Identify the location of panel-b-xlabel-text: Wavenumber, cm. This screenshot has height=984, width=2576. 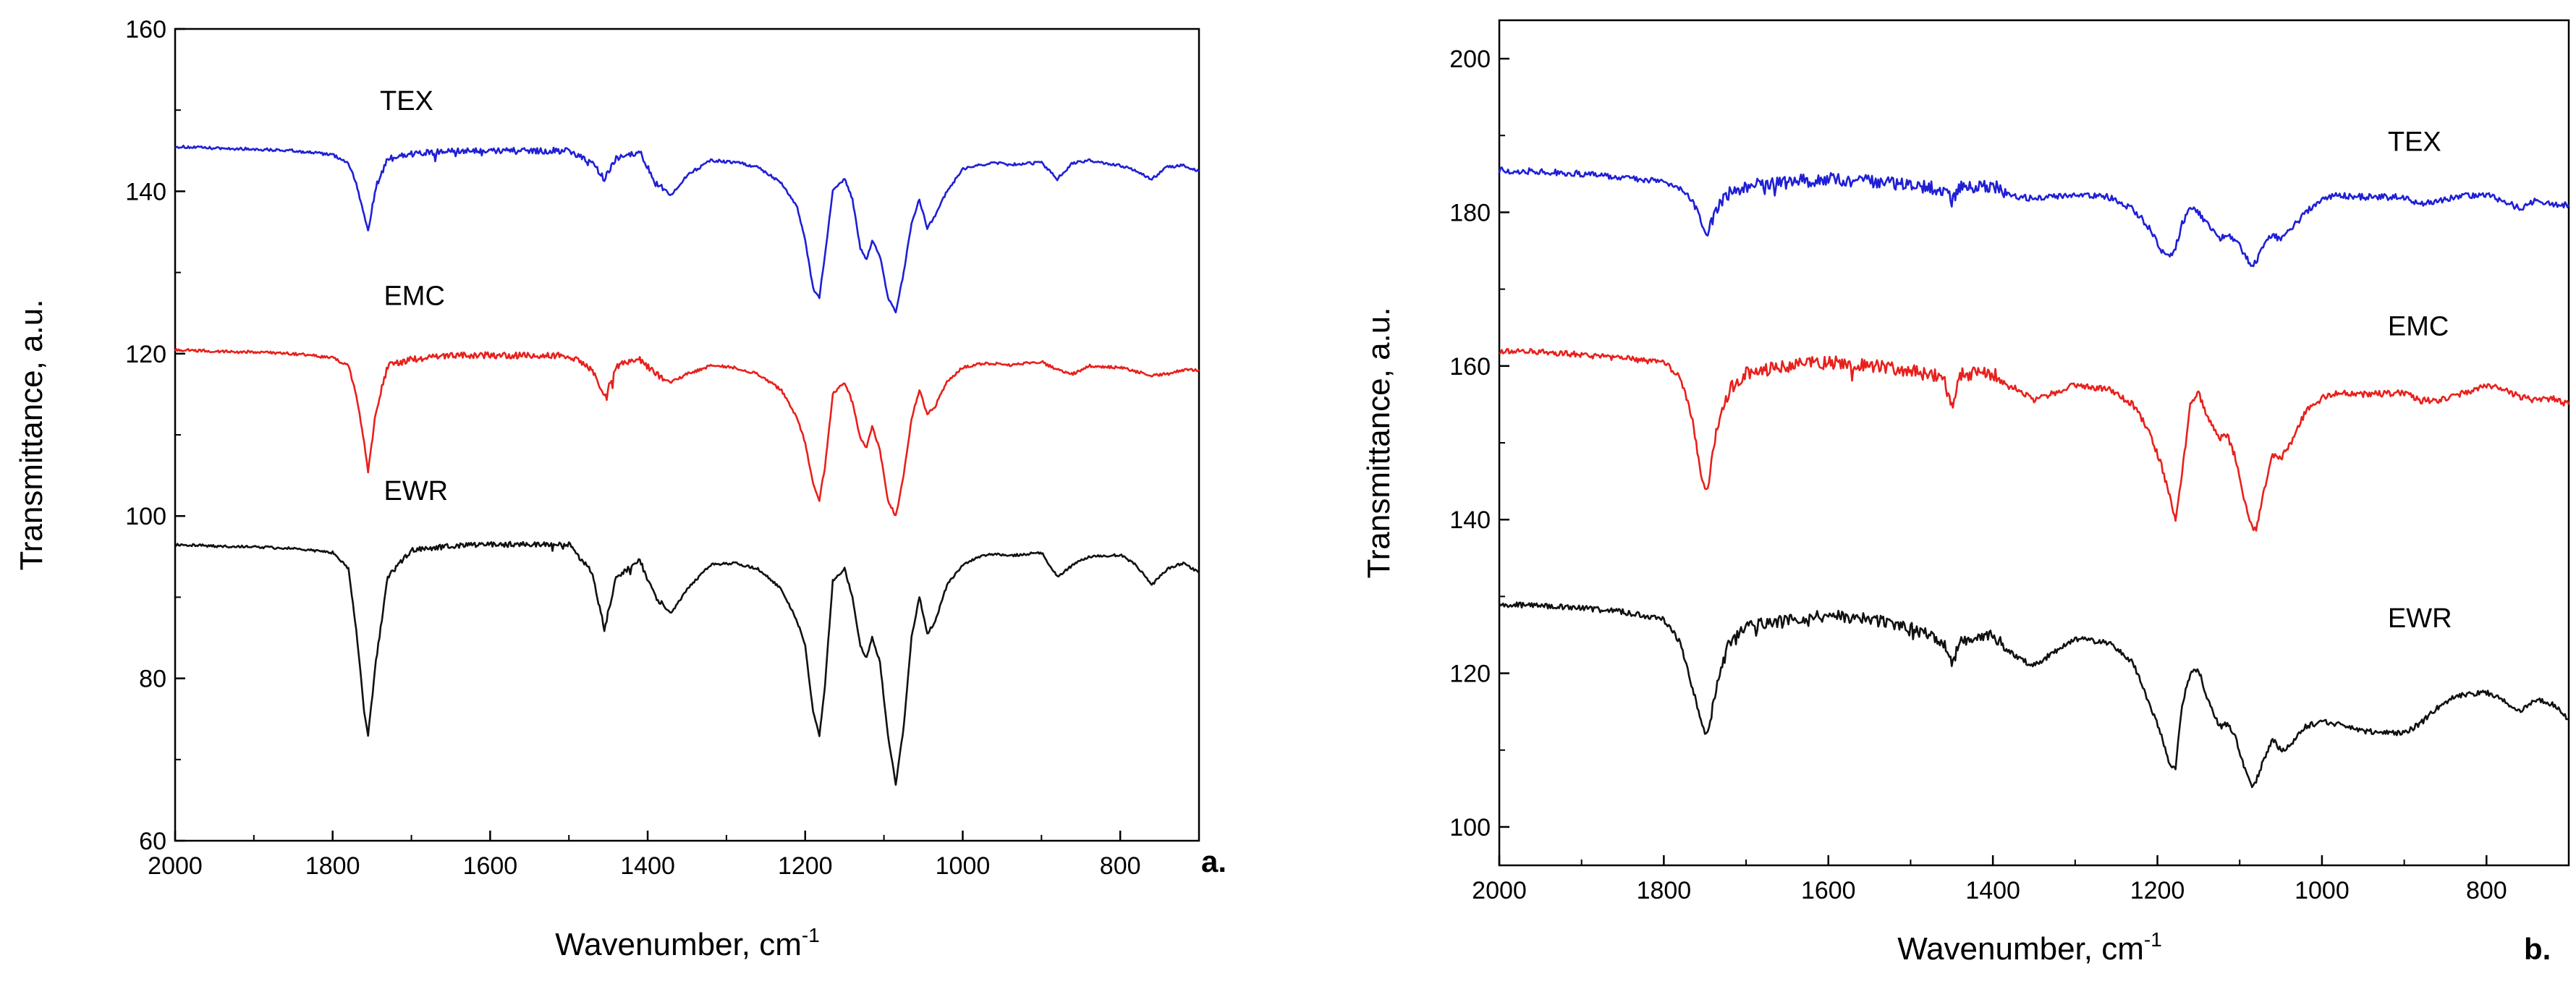
(2020, 949).